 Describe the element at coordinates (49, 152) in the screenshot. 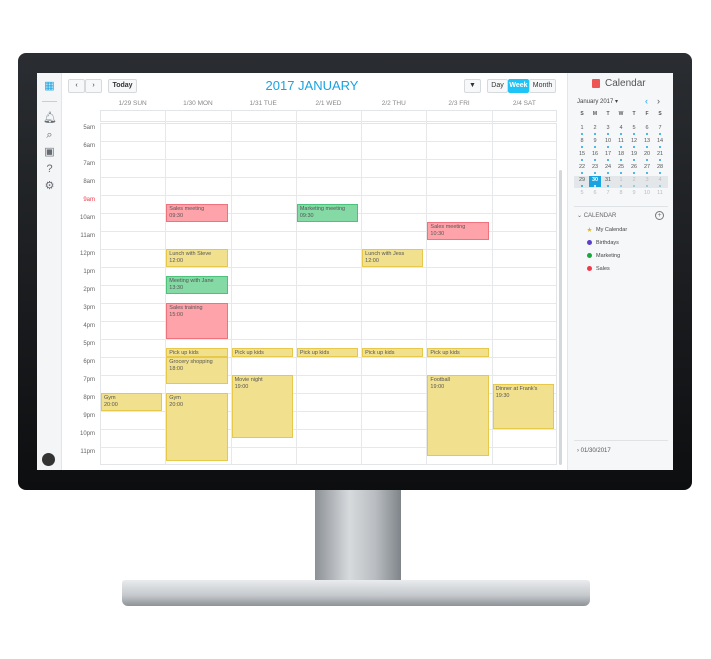

I see `calendar-edit-icon: ▣` at that location.